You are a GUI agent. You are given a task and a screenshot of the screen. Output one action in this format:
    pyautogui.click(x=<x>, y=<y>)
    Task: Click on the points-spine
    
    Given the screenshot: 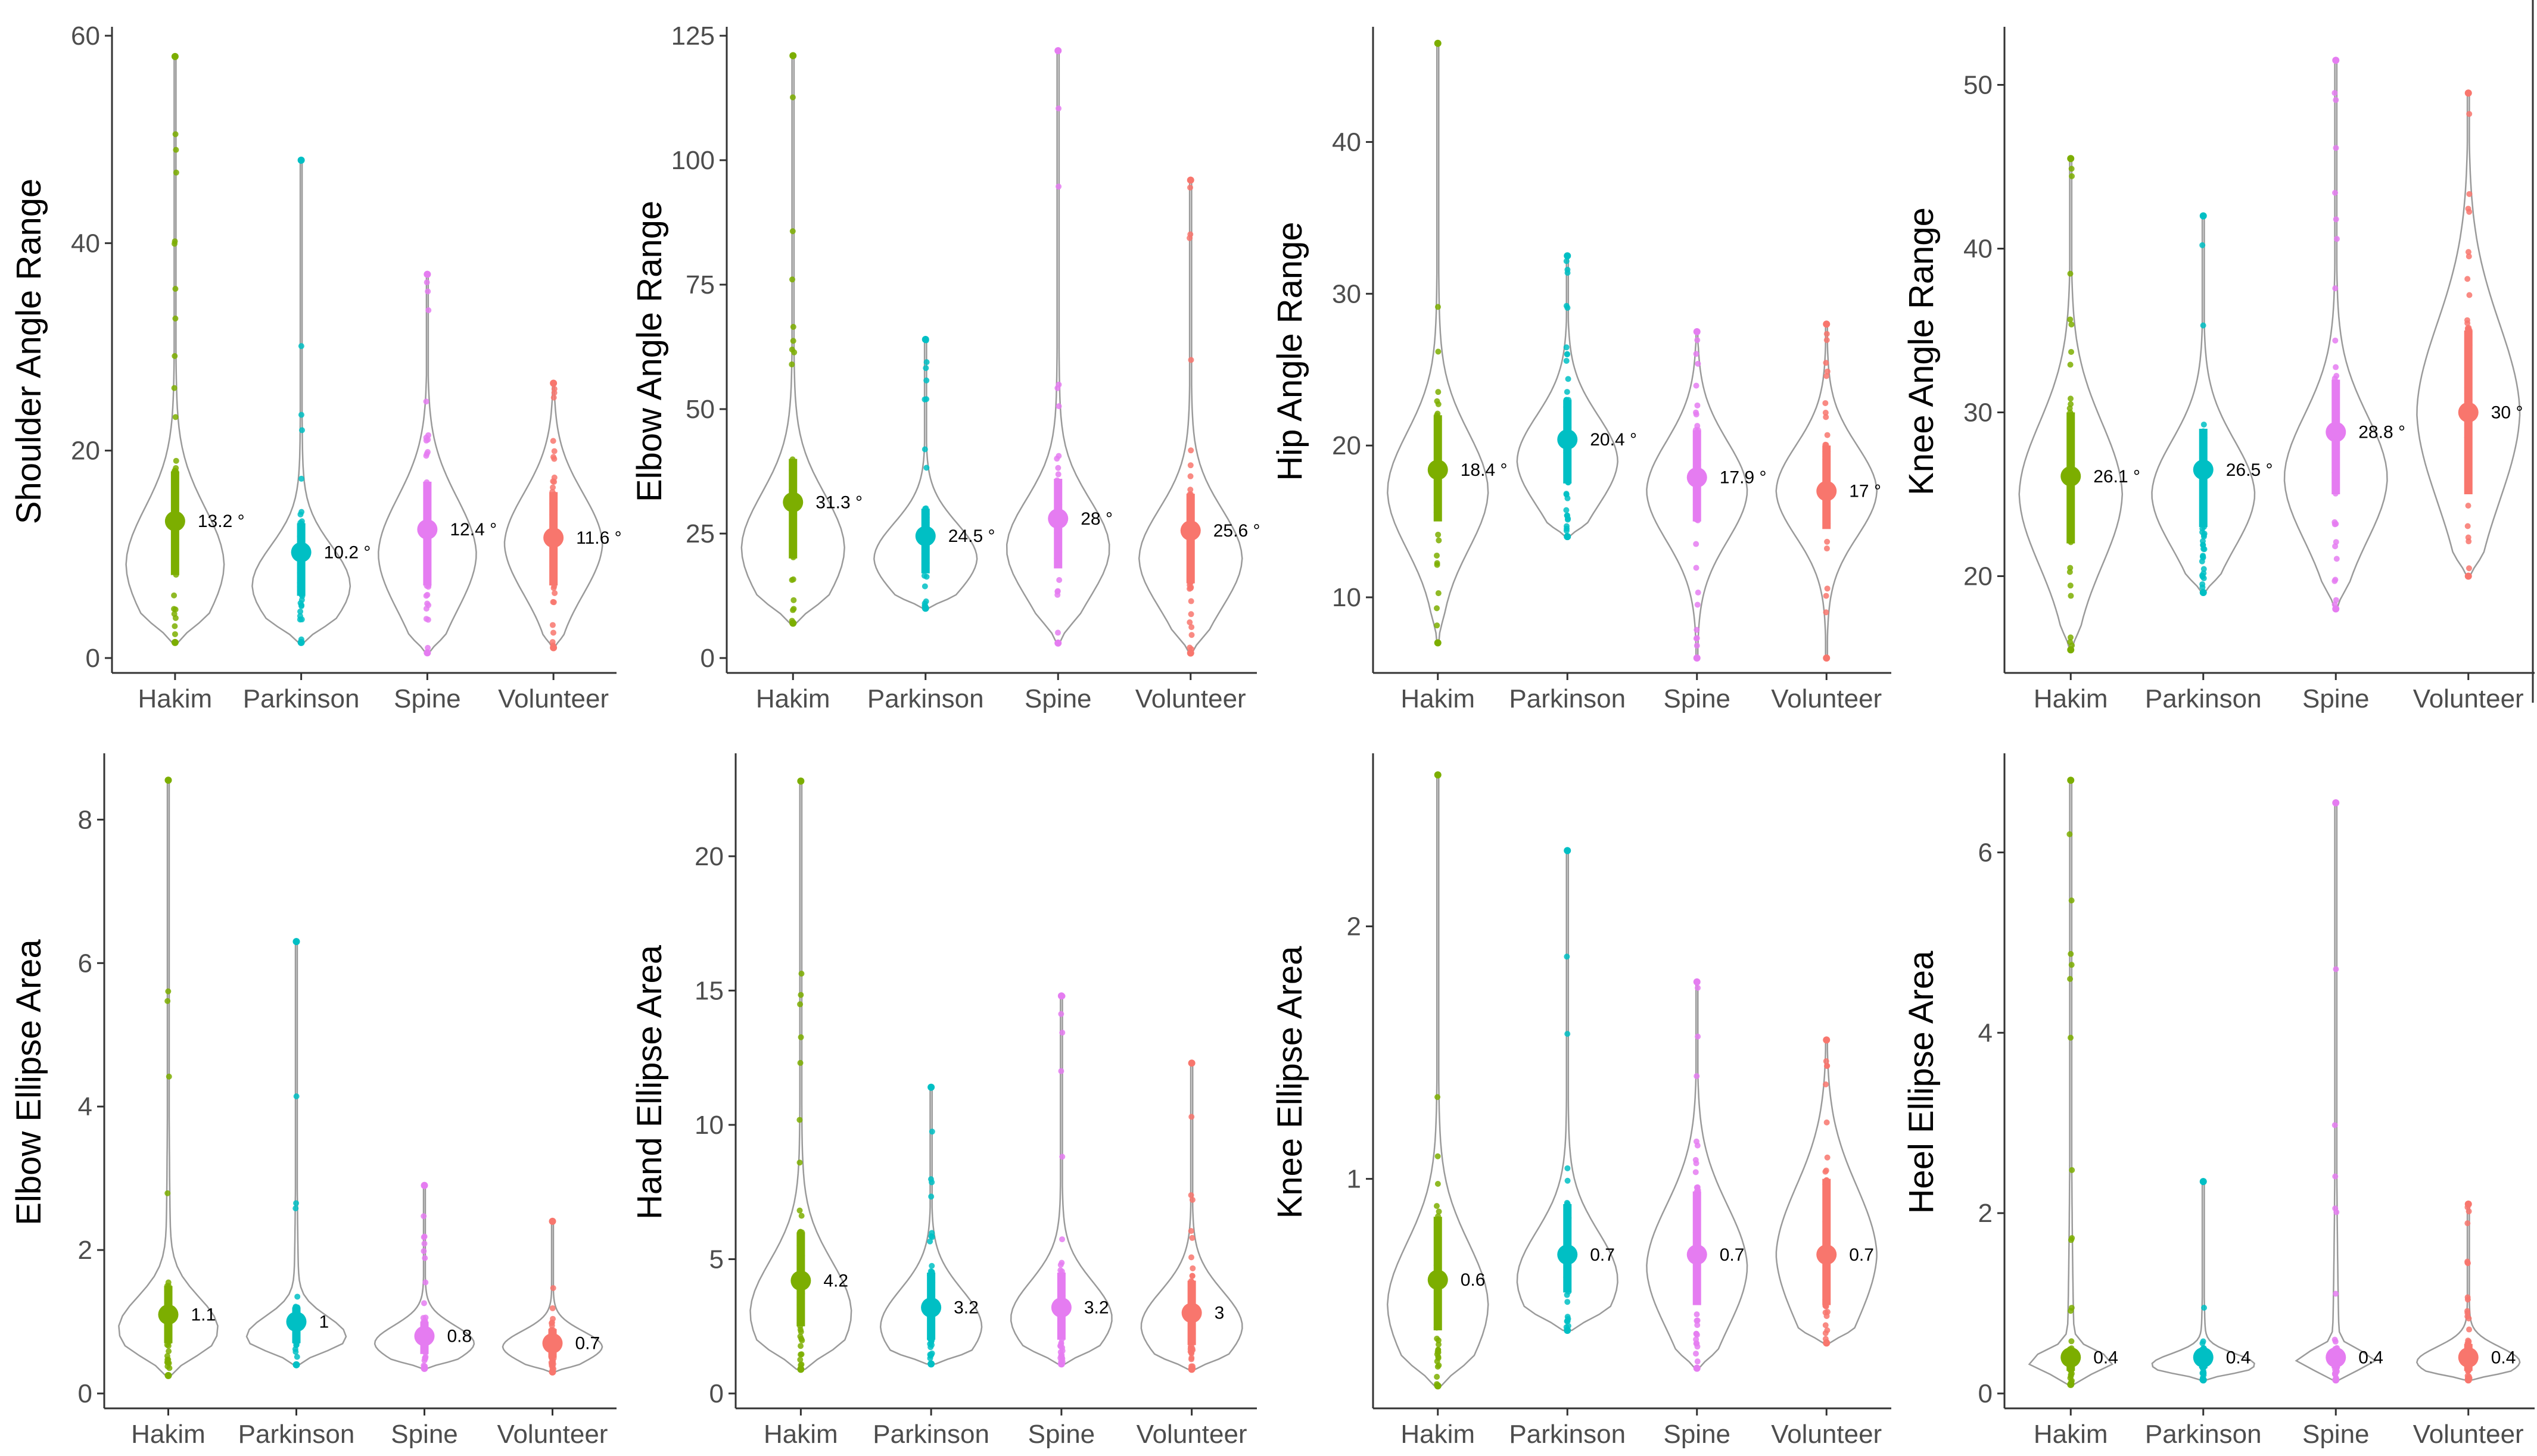 What is the action you would take?
    pyautogui.click(x=1697, y=1175)
    